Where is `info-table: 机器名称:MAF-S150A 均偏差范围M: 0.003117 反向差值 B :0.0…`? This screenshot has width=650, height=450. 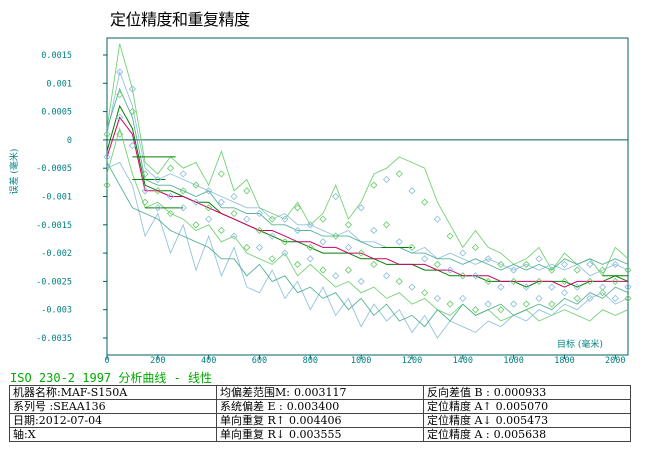 info-table: 机器名称:MAF-S150A 均偏差范围M: 0.003117 反向差值 B :0.0… is located at coordinates (320, 413).